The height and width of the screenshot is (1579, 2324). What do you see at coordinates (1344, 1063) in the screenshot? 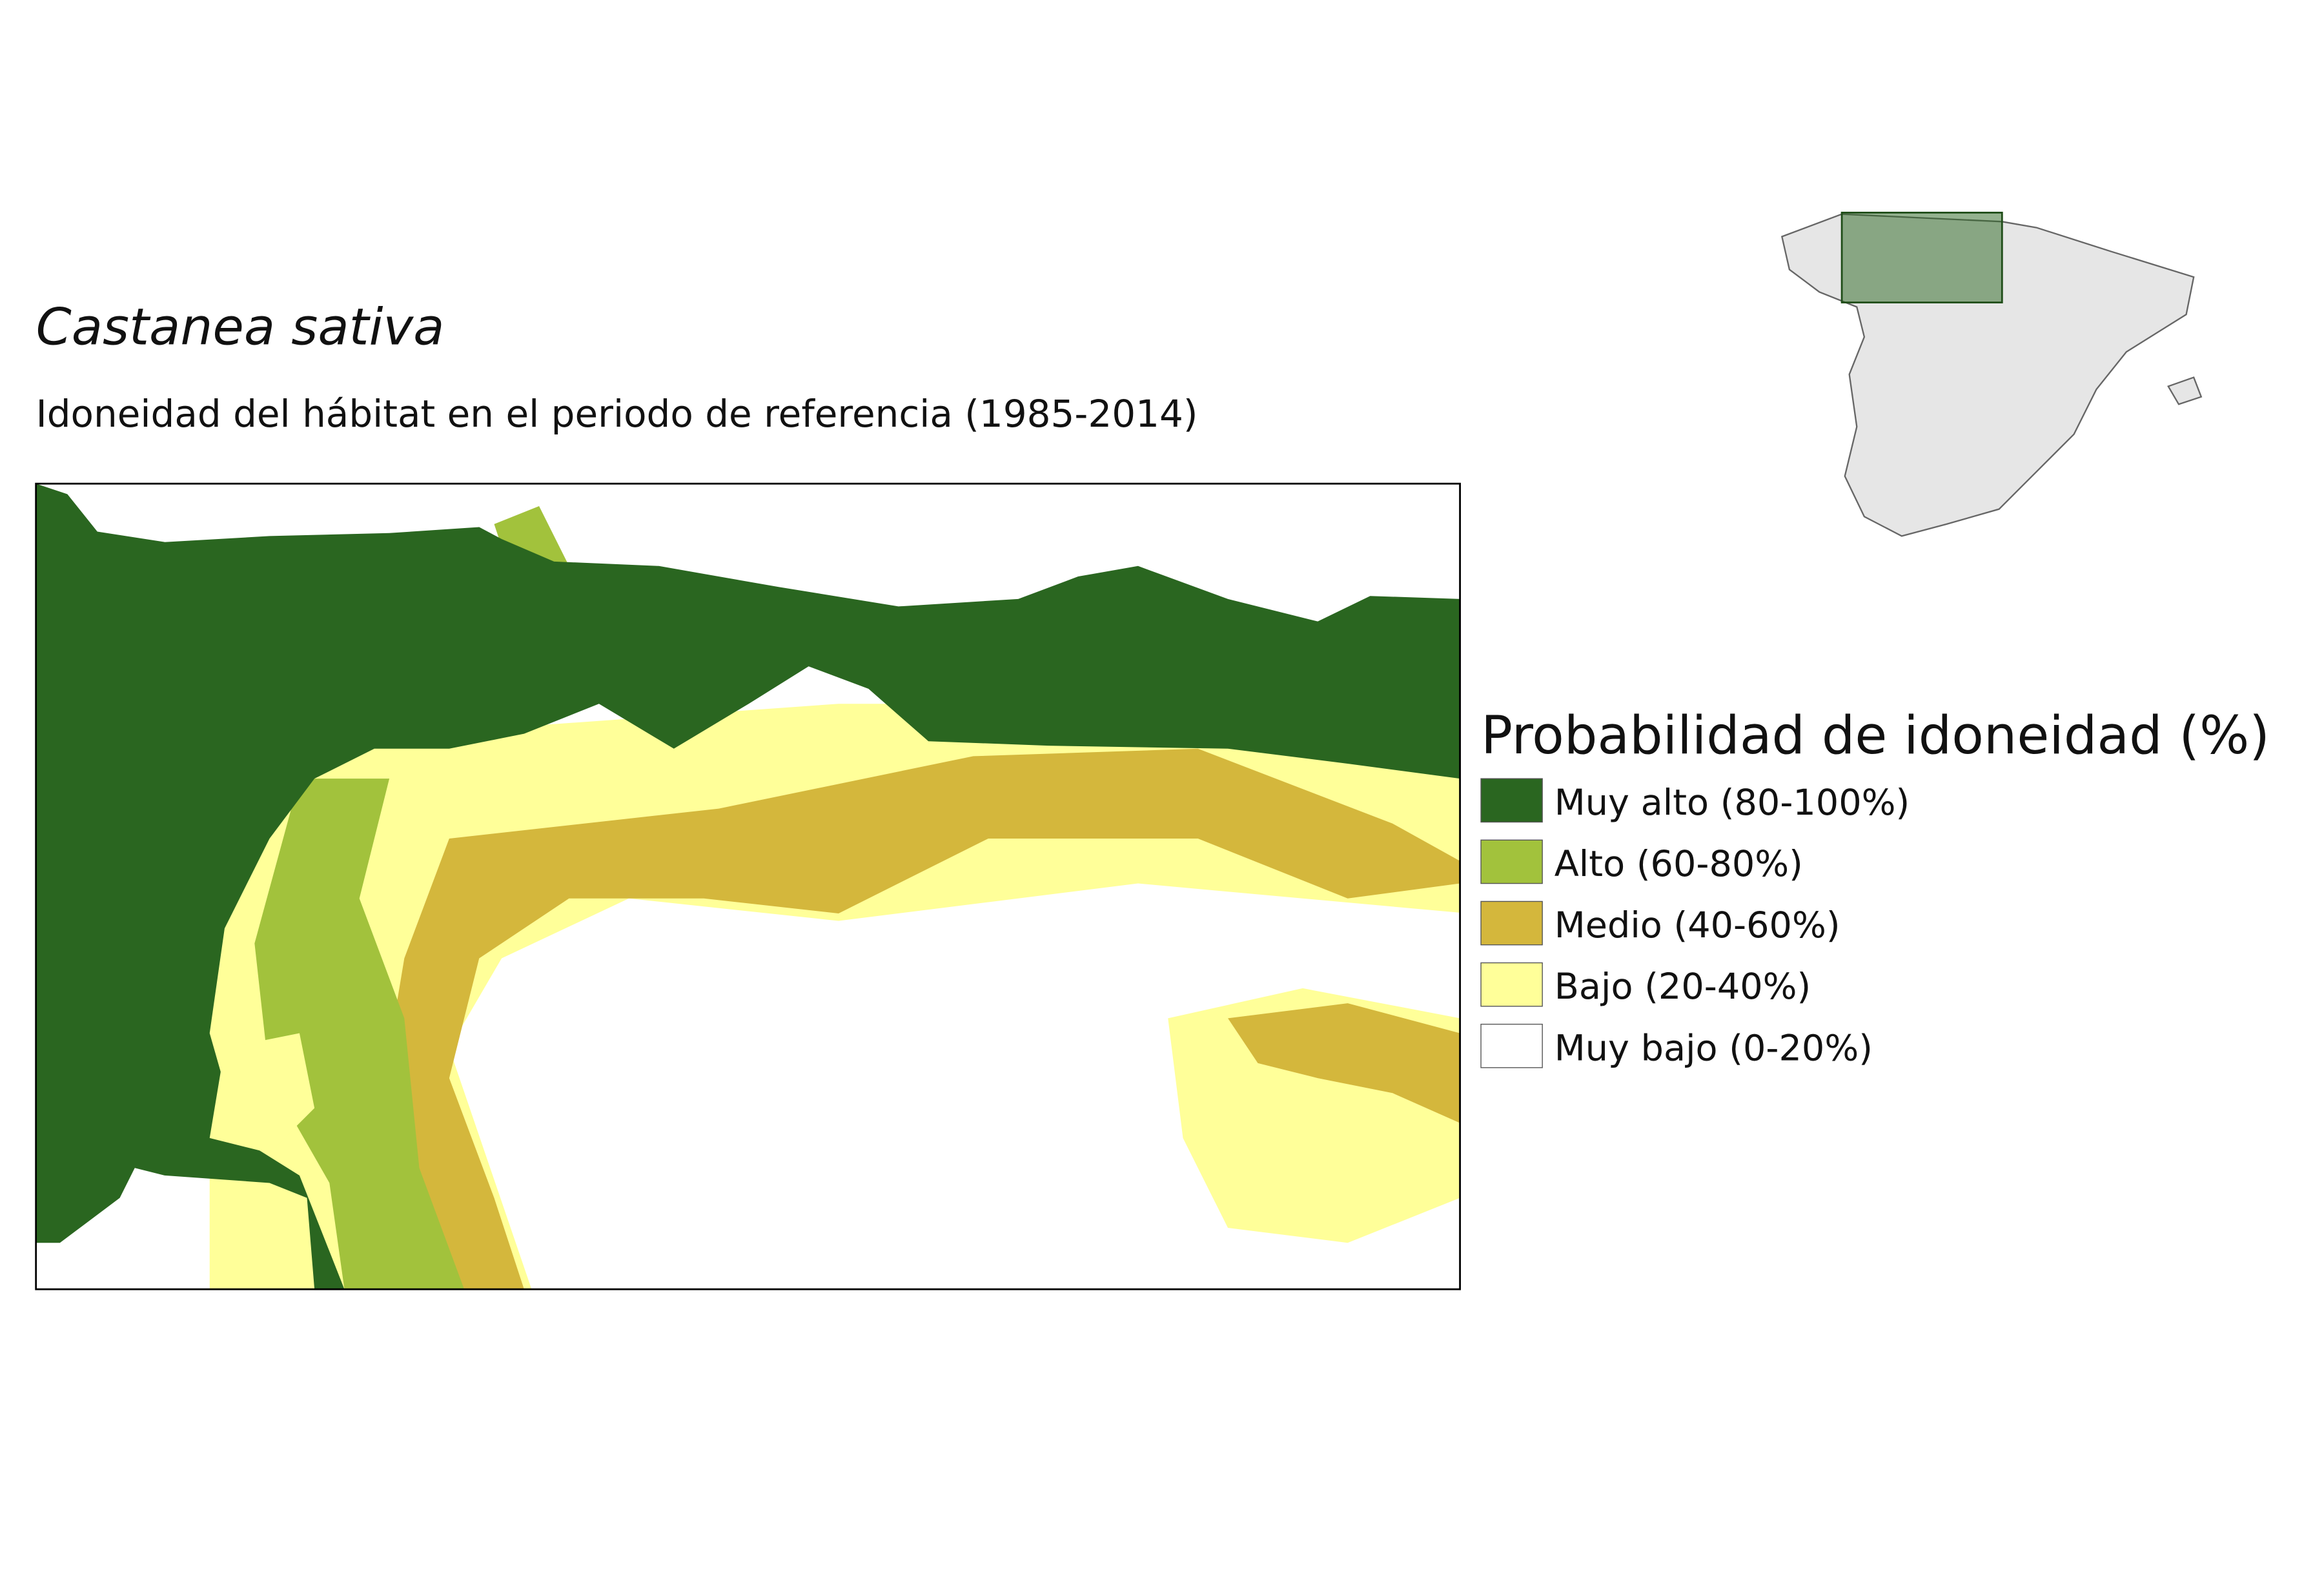
I see `zone-medium-east` at bounding box center [1344, 1063].